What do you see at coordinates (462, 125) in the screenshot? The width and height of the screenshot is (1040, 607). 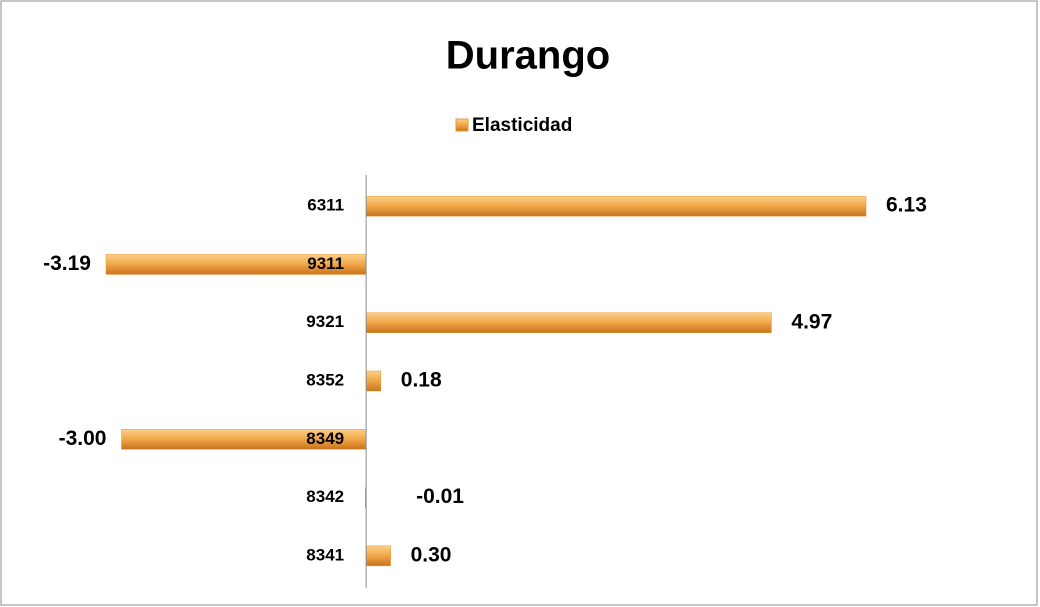 I see `legend-swatch` at bounding box center [462, 125].